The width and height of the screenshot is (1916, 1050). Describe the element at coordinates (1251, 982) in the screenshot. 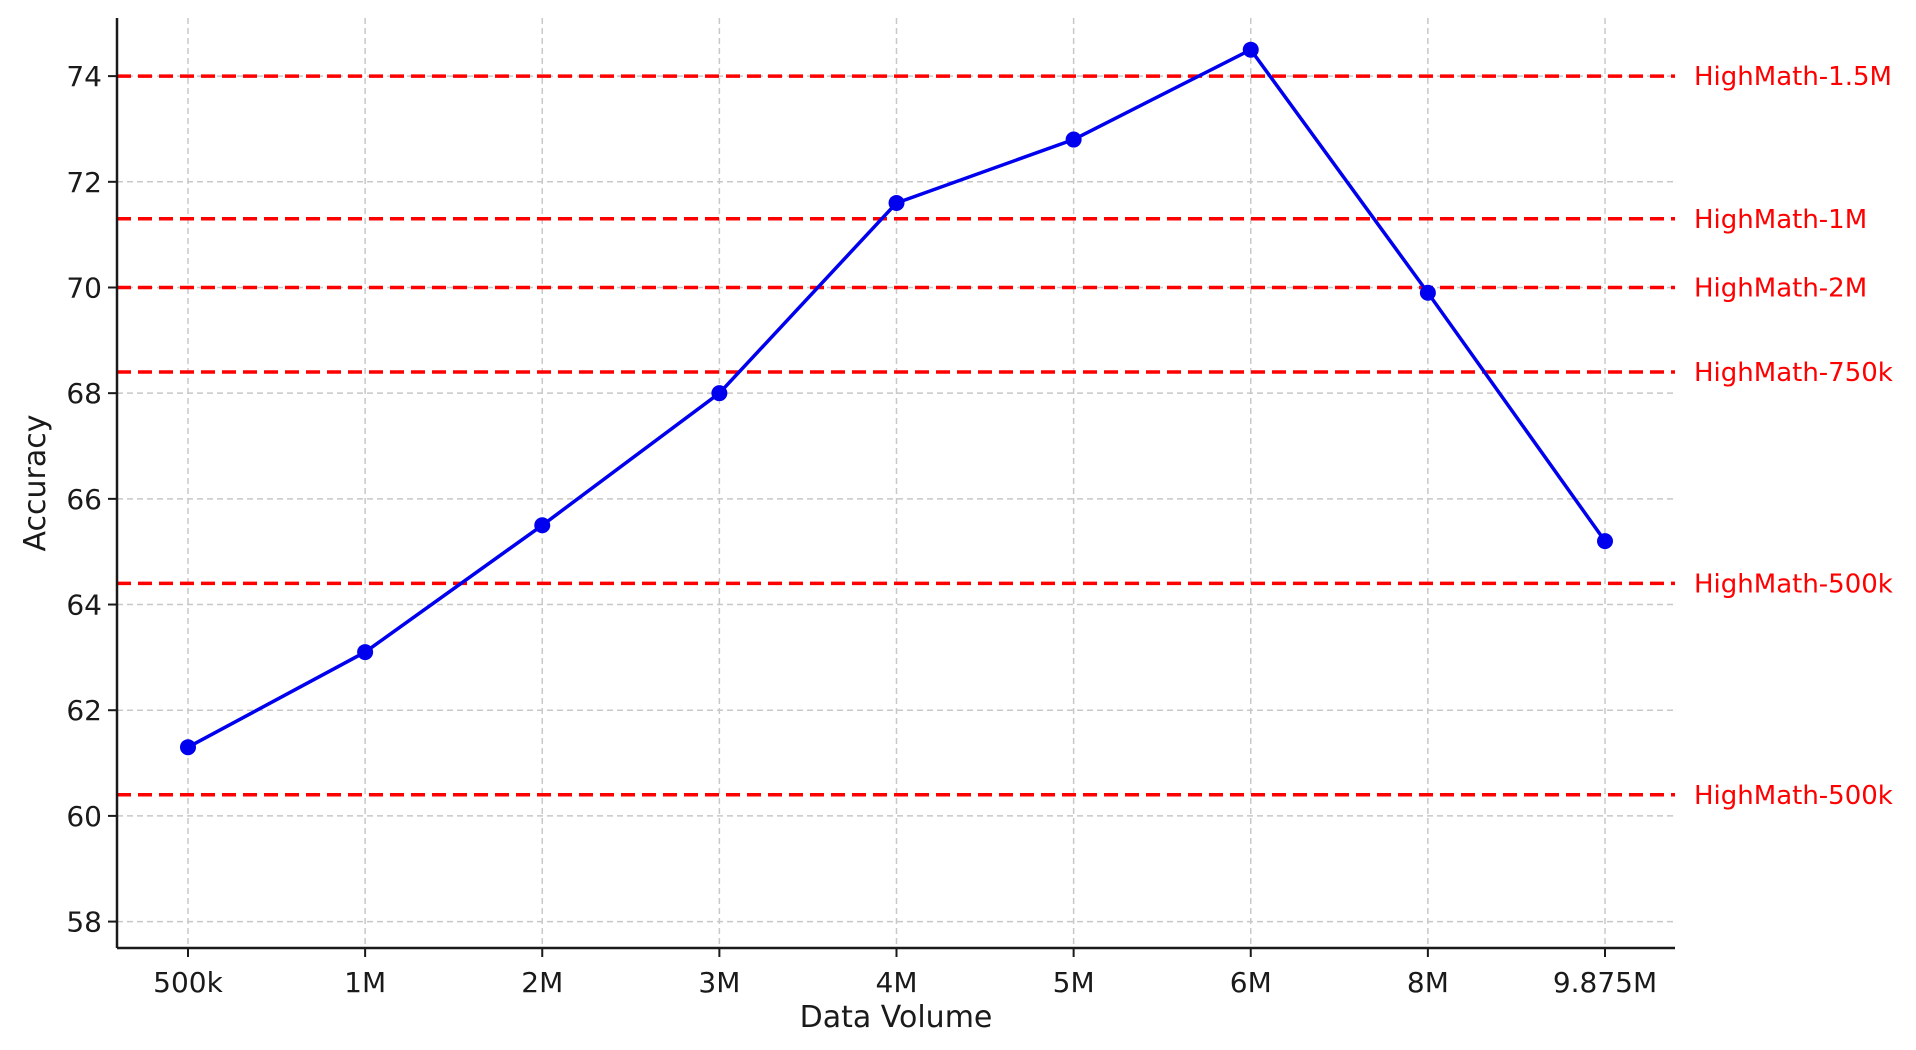

I see `x-tick-label: 6M` at that location.